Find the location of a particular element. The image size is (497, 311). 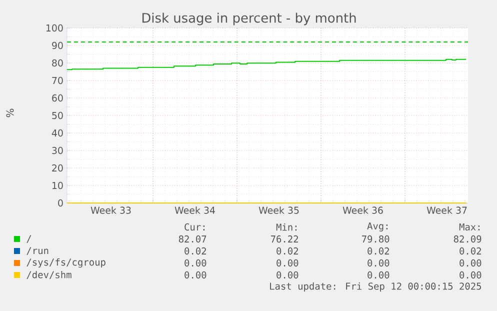

y-tick-label: 80 is located at coordinates (57, 63).